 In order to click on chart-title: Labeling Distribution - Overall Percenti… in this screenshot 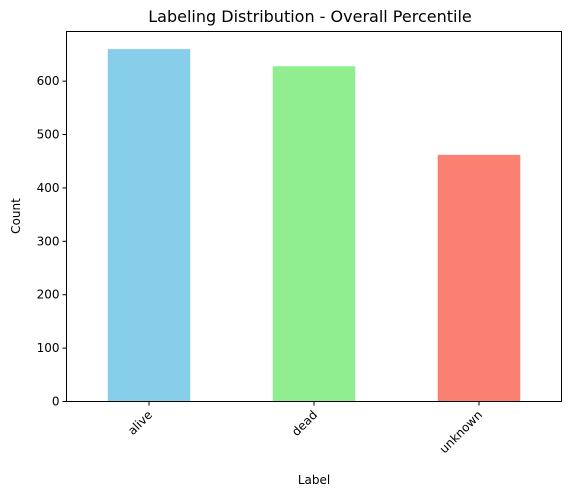, I will do `click(309, 16)`.